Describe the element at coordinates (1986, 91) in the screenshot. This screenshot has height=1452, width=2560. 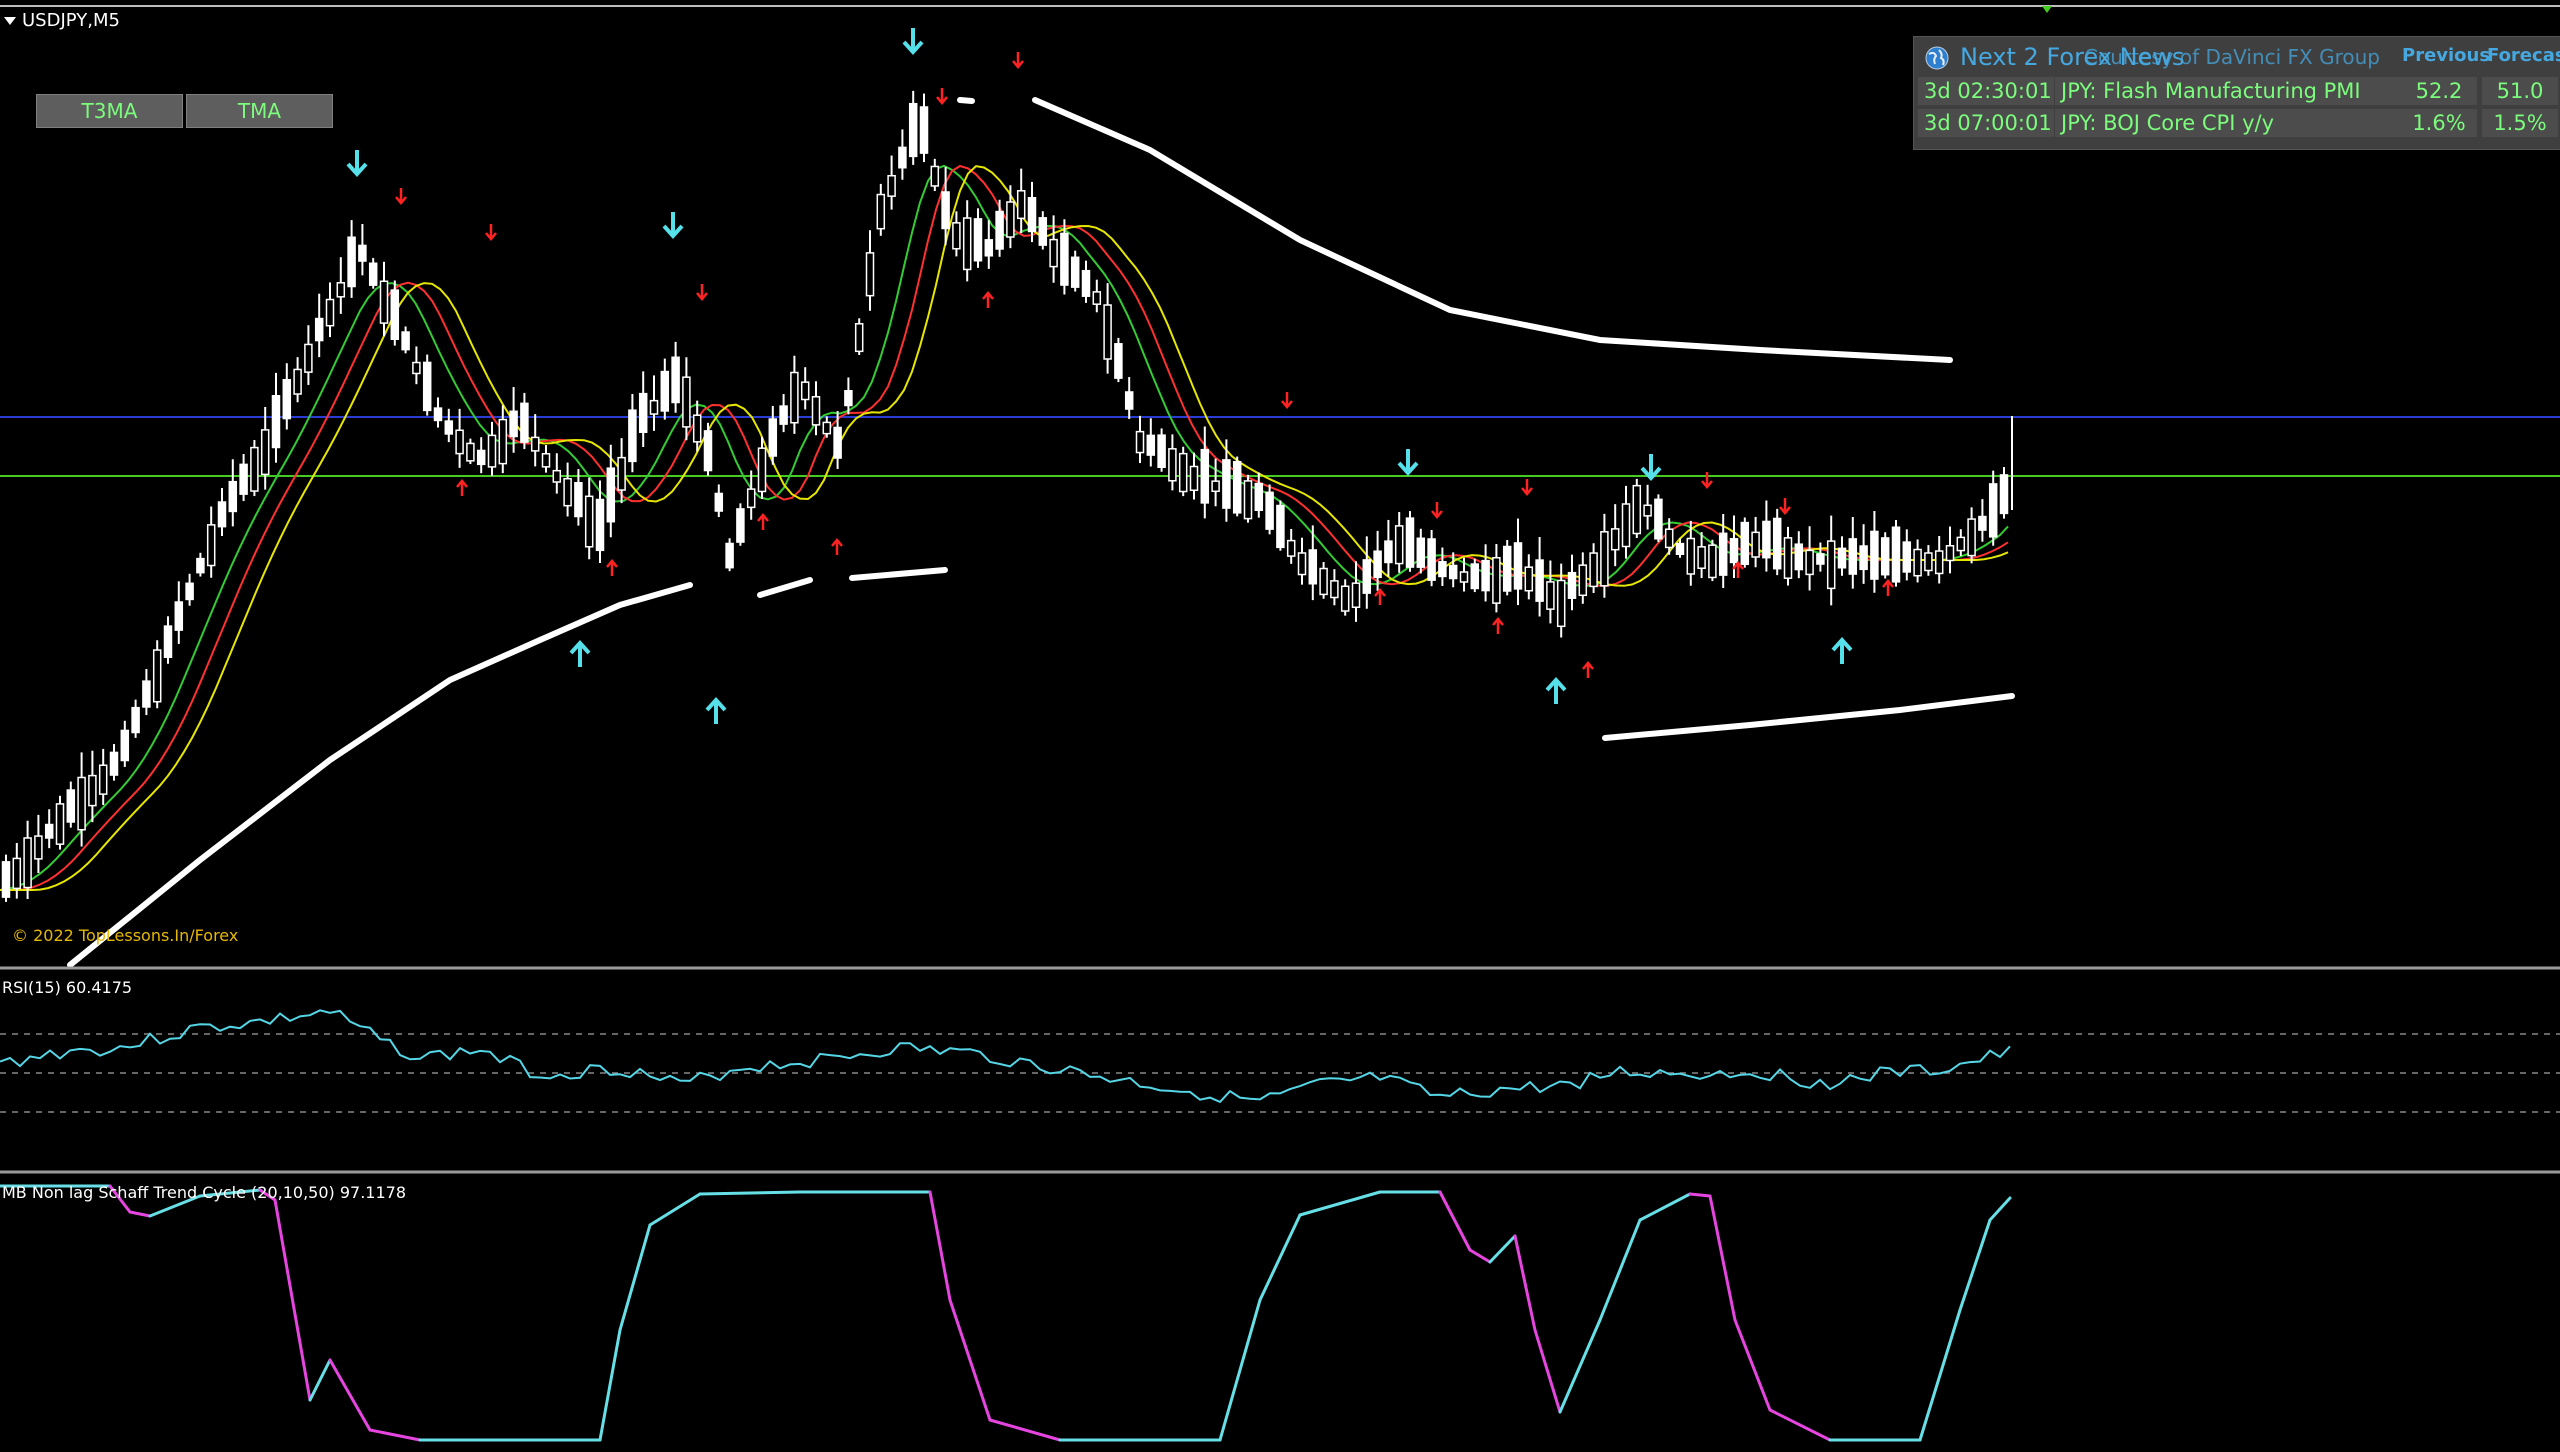
I see `news-row-1-time: 3d 02:30:01` at that location.